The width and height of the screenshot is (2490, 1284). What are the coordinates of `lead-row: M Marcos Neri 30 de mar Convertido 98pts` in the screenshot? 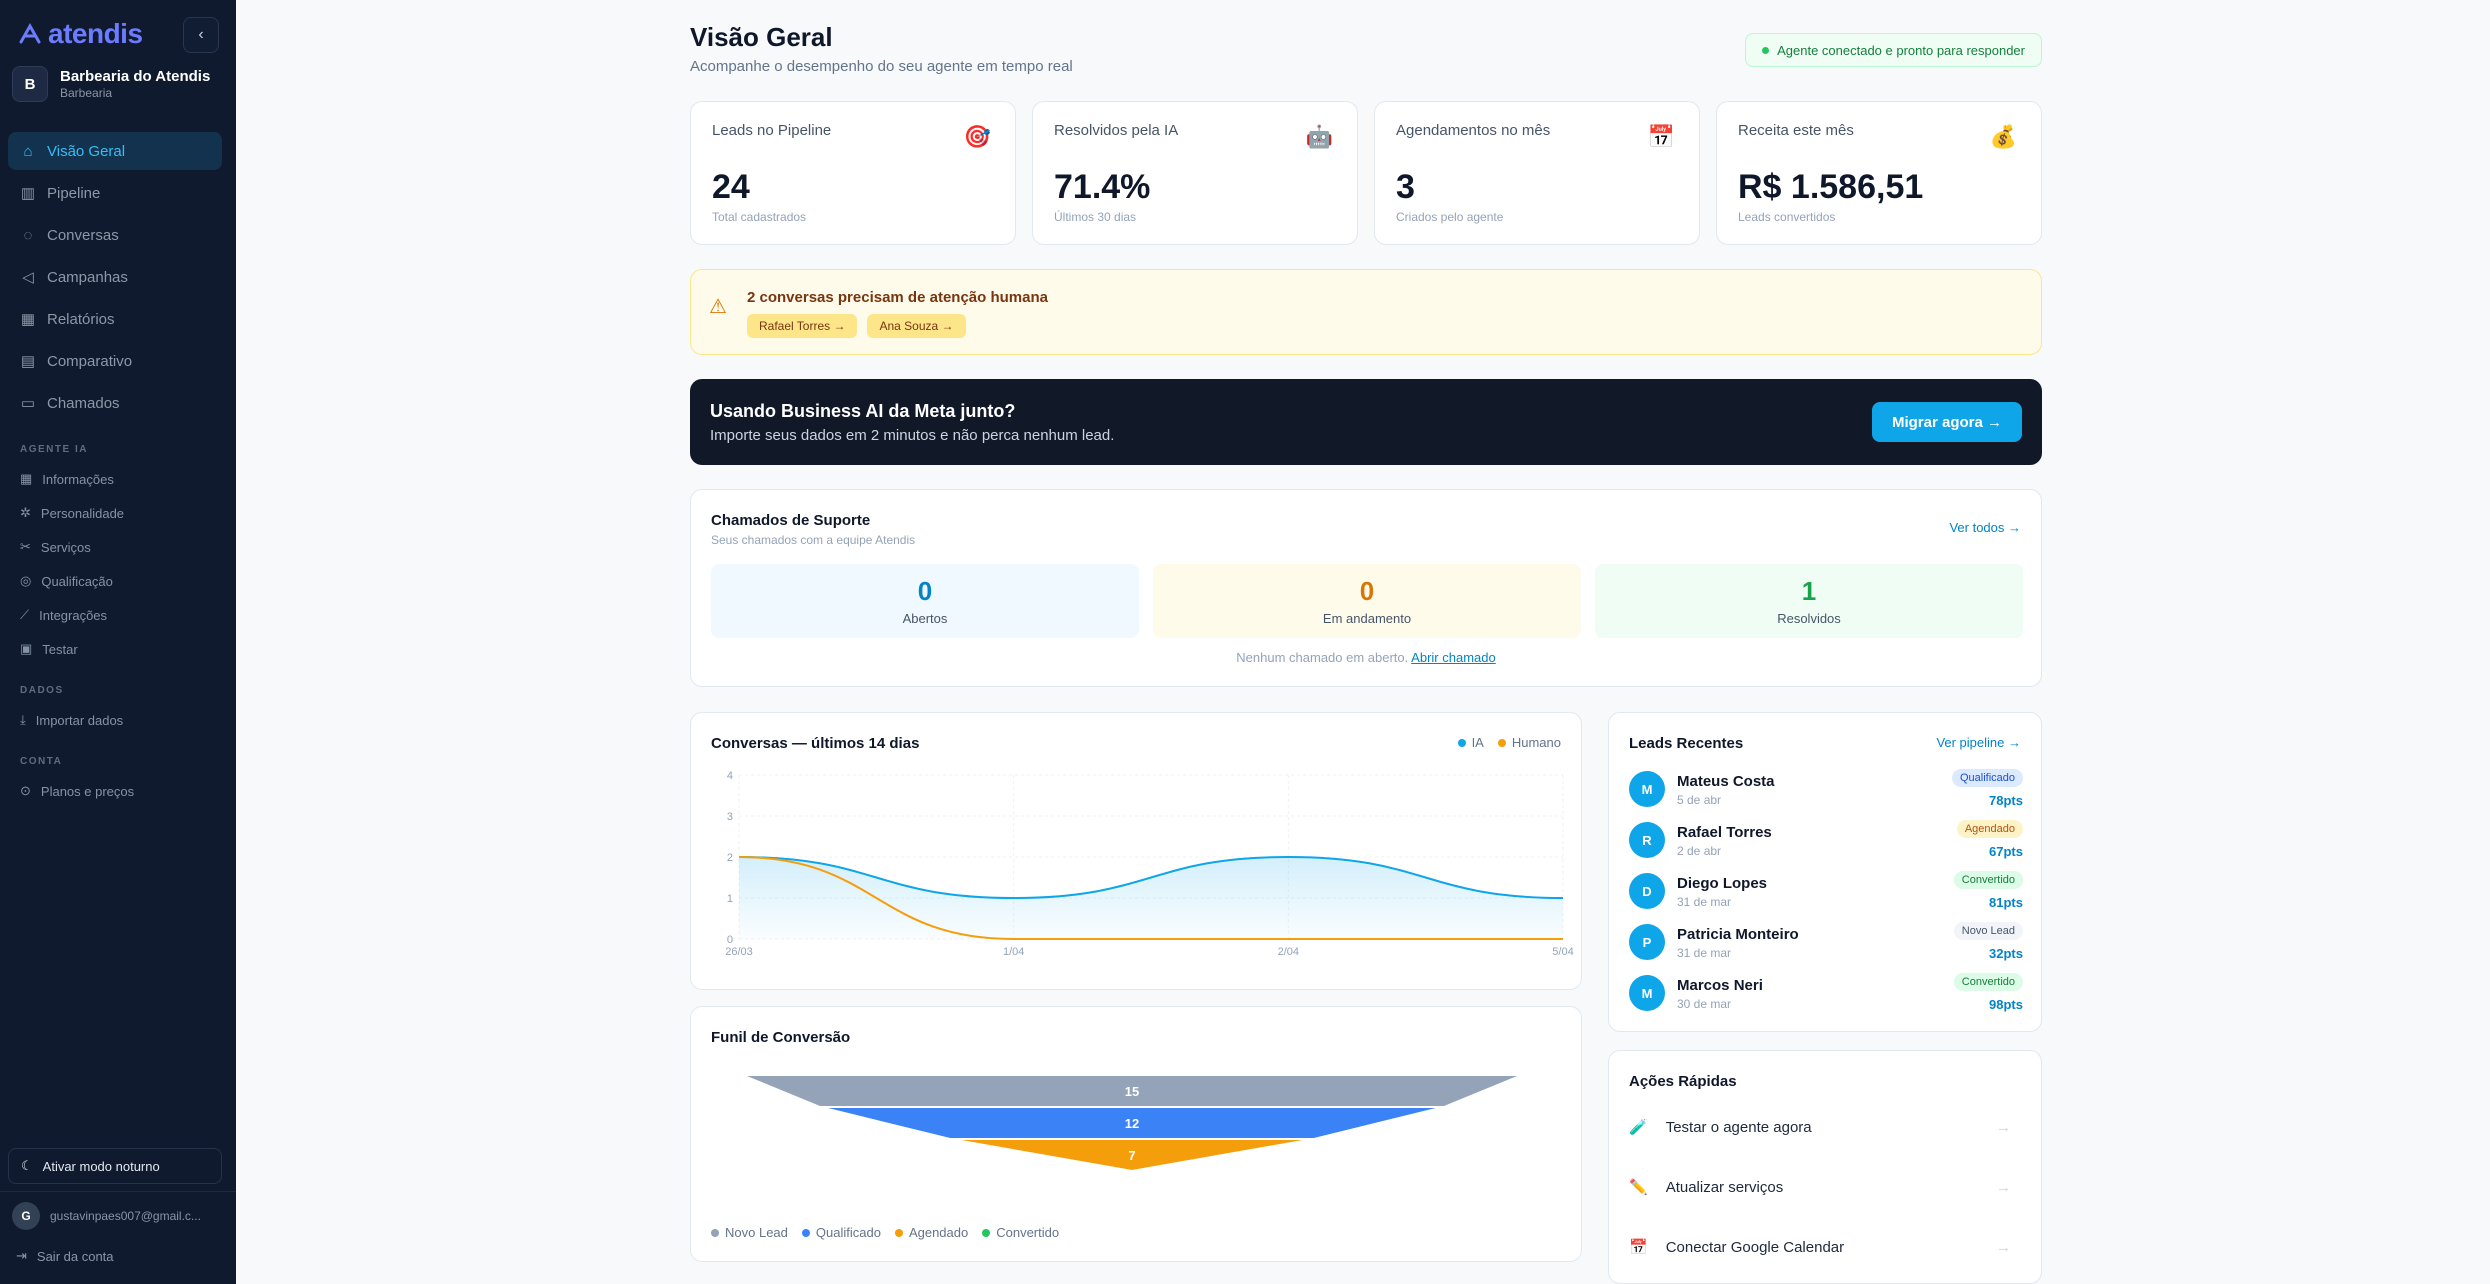 It's located at (1826, 998).